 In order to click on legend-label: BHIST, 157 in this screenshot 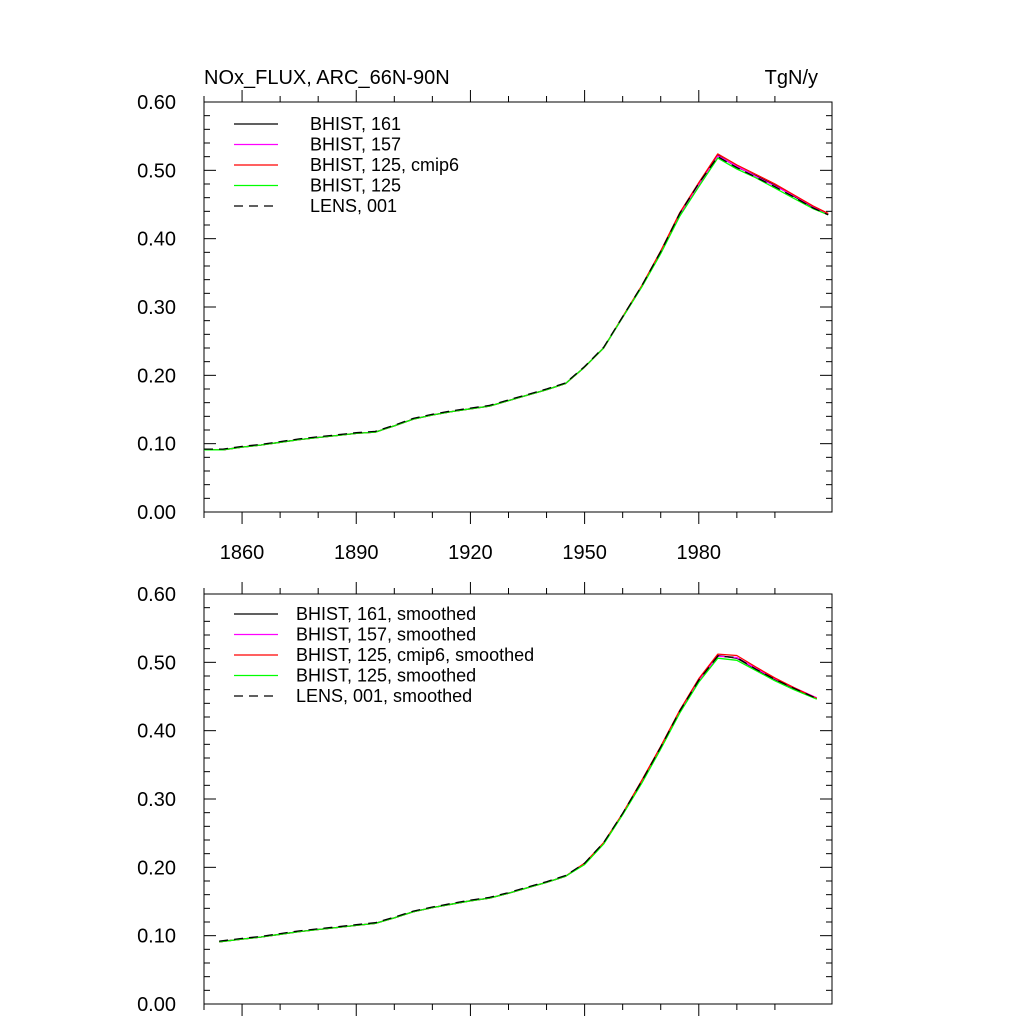, I will do `click(355, 145)`.